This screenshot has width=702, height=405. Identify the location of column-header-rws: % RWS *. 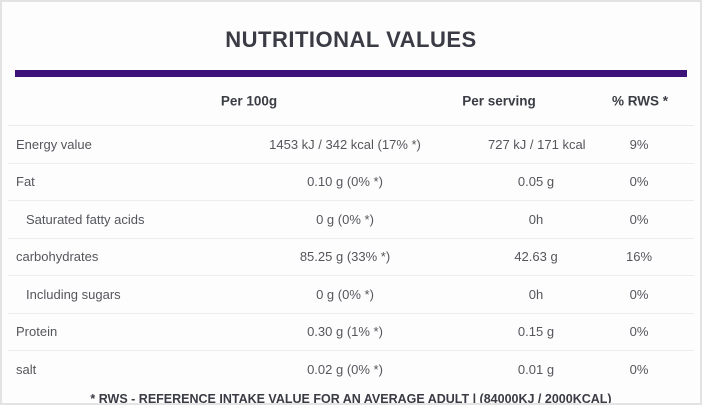
(640, 101).